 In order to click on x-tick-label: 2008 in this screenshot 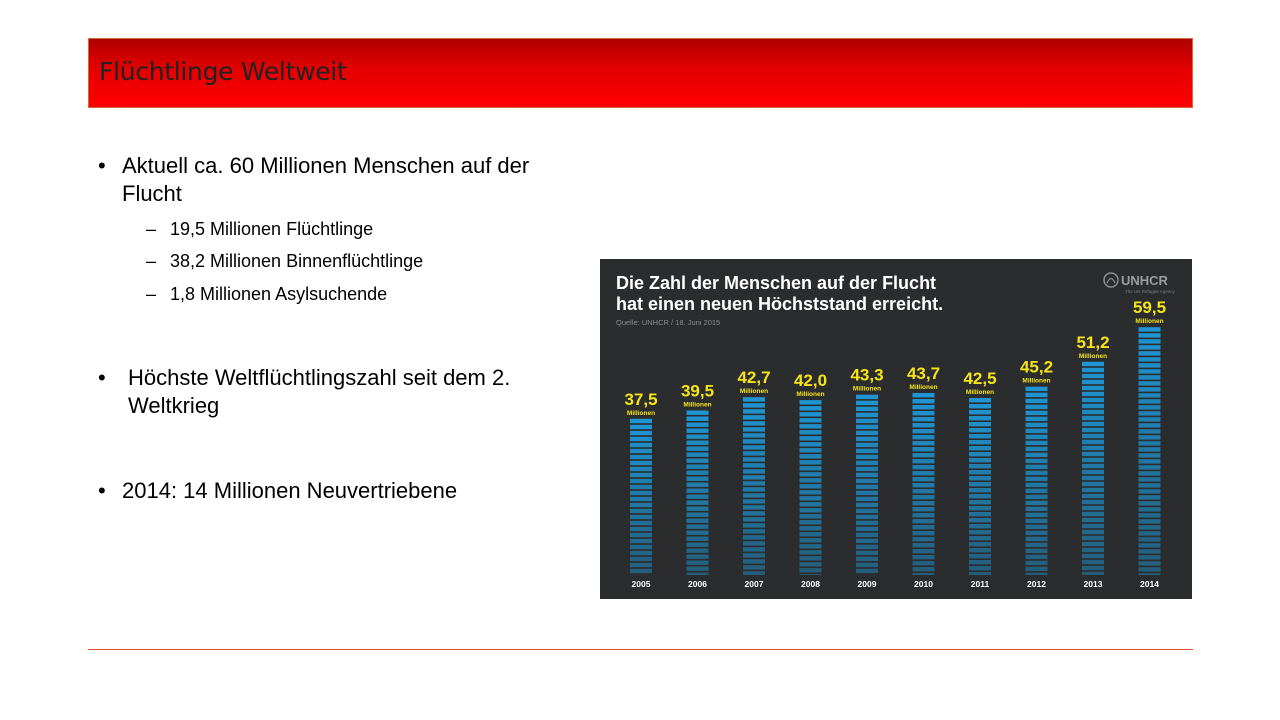, I will do `click(810, 584)`.